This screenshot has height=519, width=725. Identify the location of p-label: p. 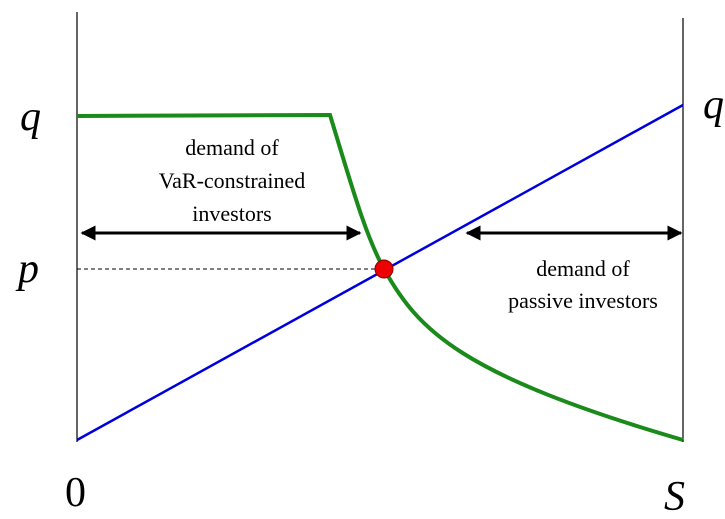
(27, 269).